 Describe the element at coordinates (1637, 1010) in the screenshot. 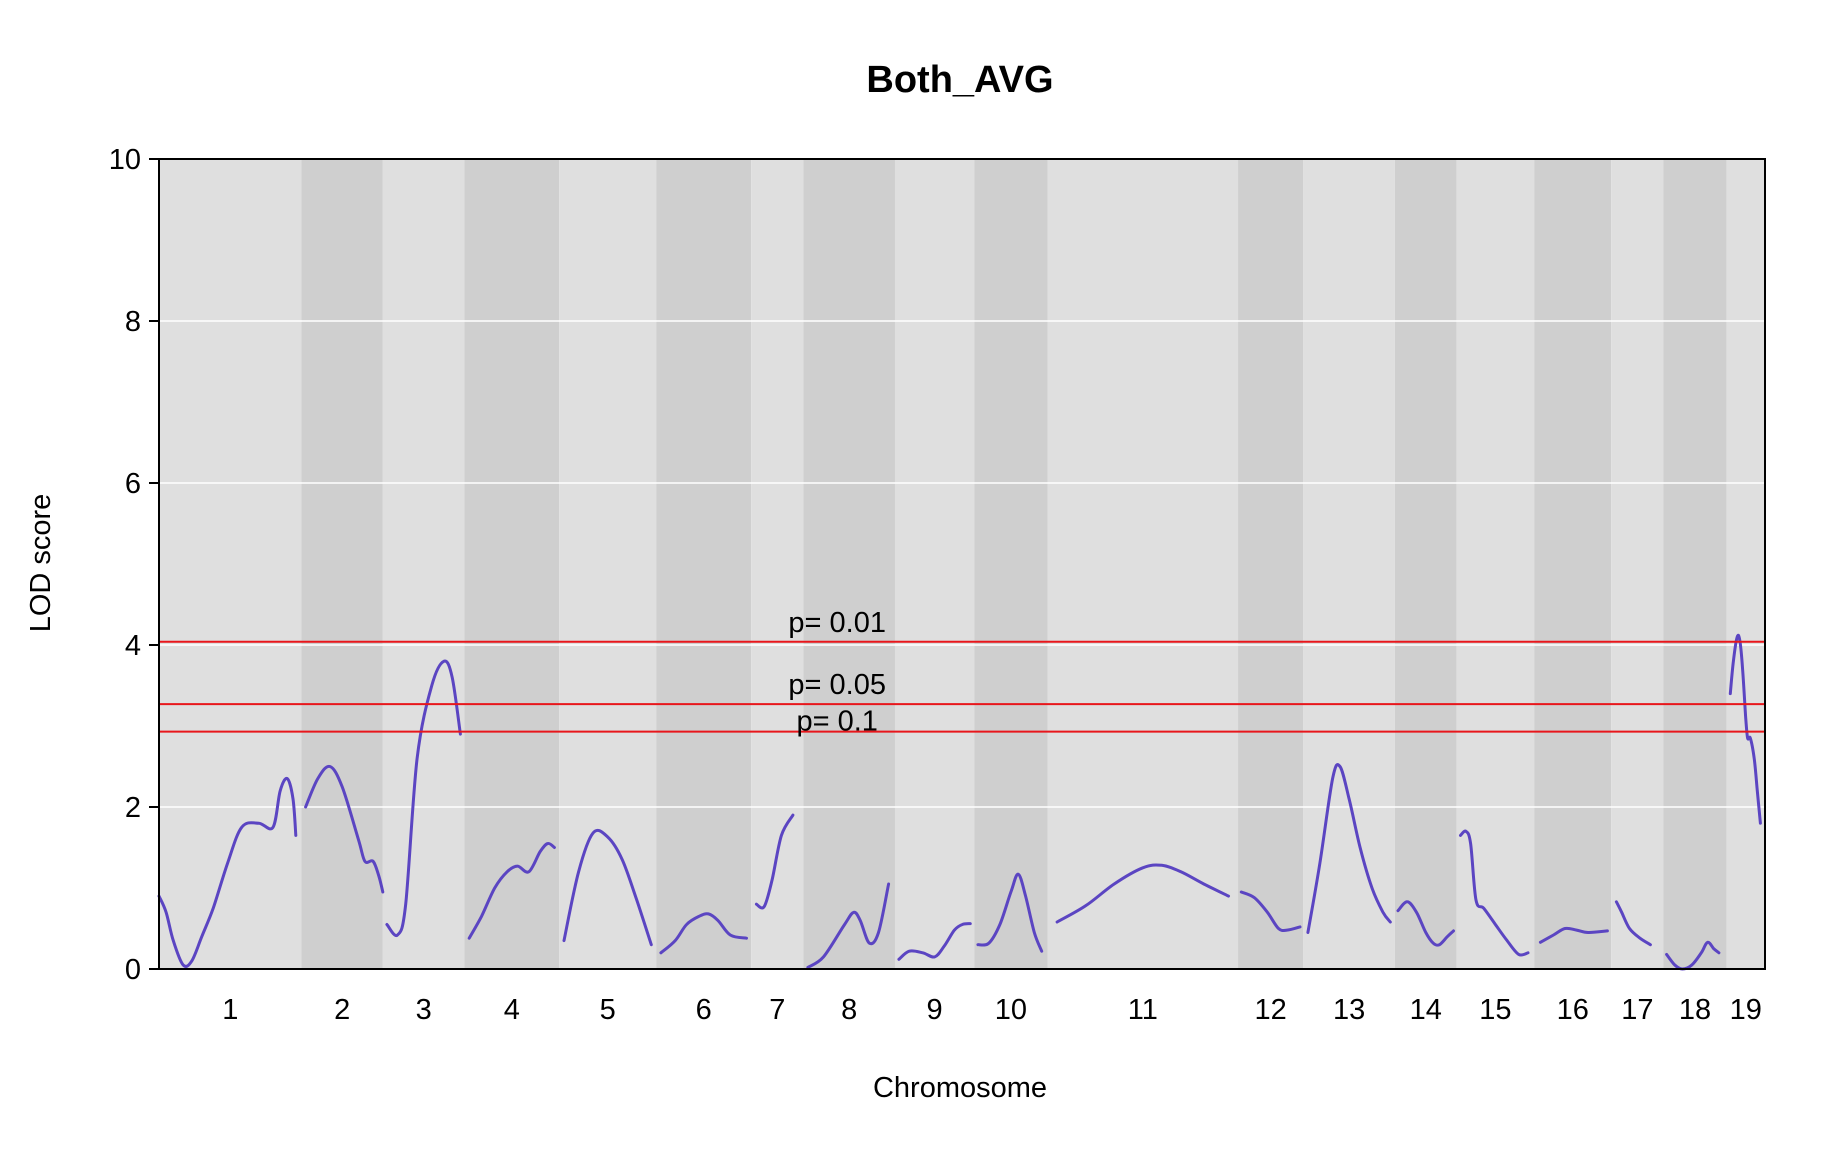

I see `chromosome-label-17: 17` at that location.